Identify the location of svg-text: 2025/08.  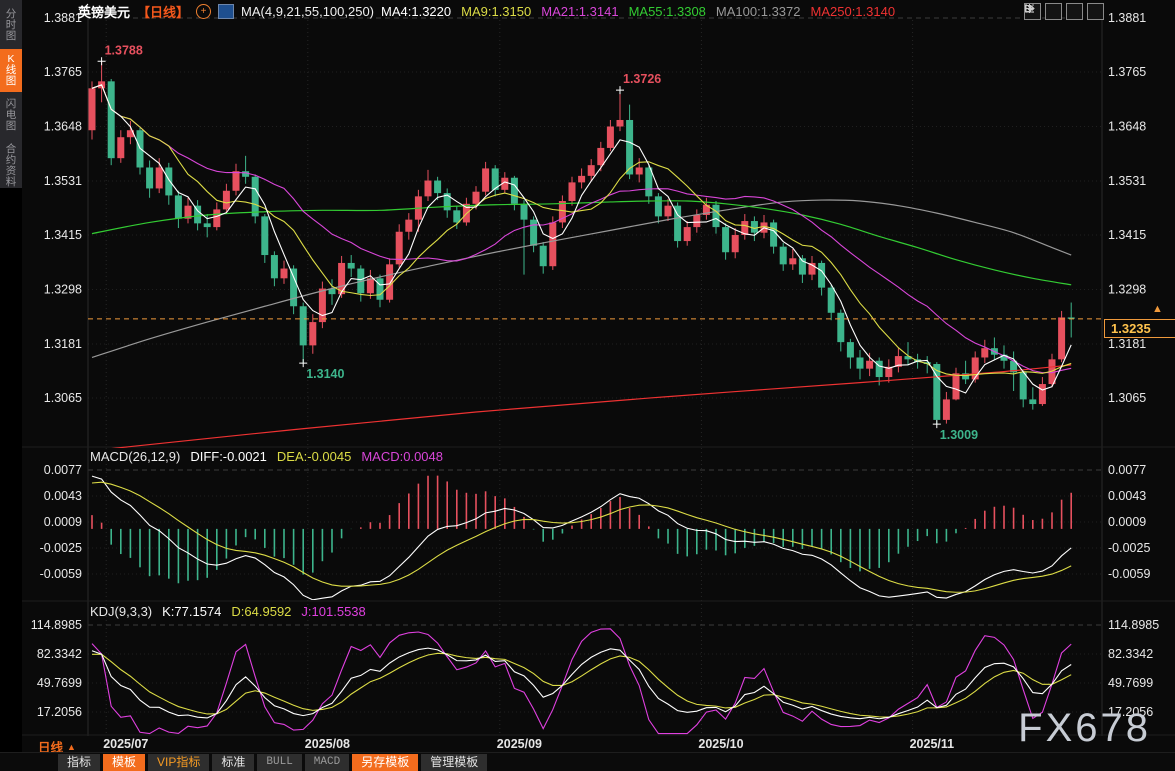
(327, 744).